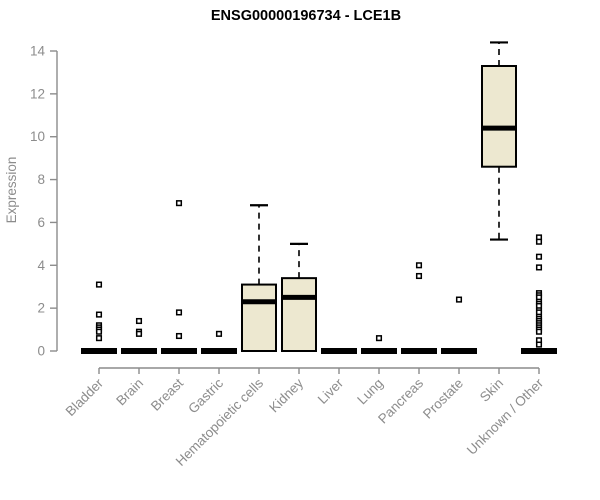  I want to click on x-tick-label: Unknown / Other, so click(505, 416).